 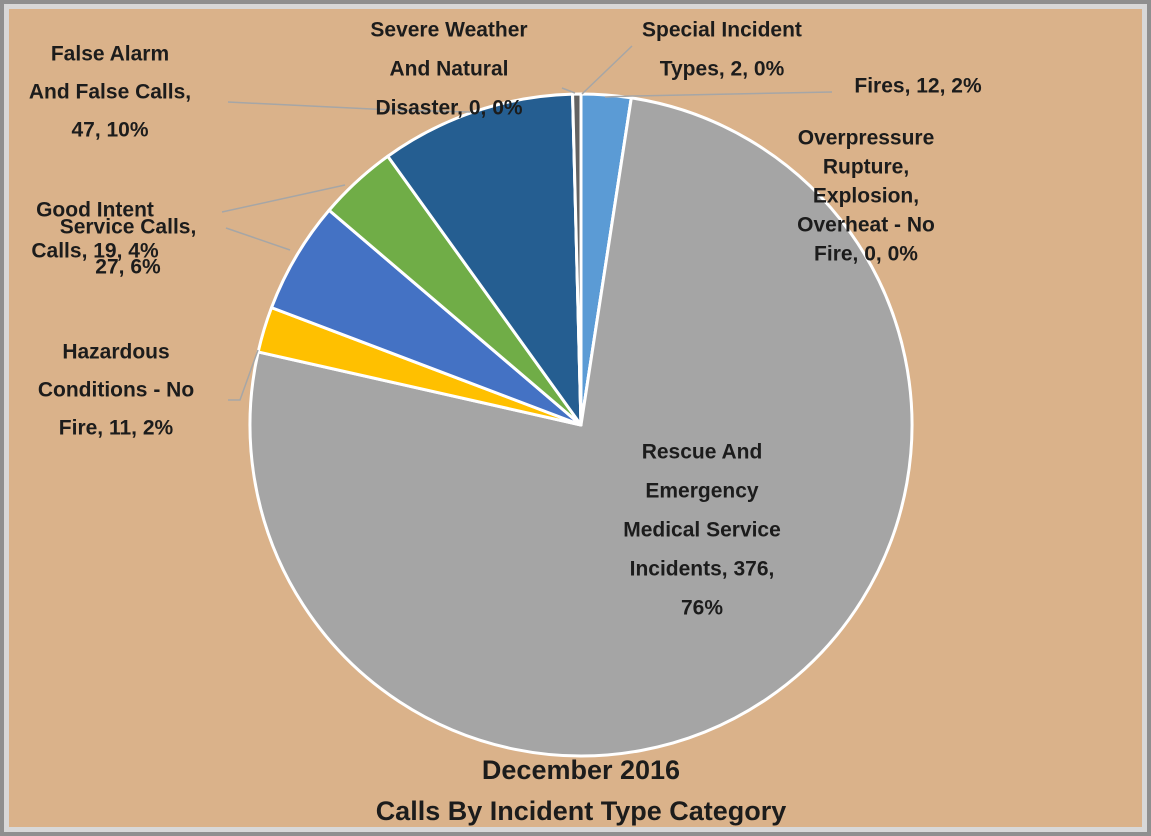 I want to click on data-label: Overheat - No, so click(x=866, y=225).